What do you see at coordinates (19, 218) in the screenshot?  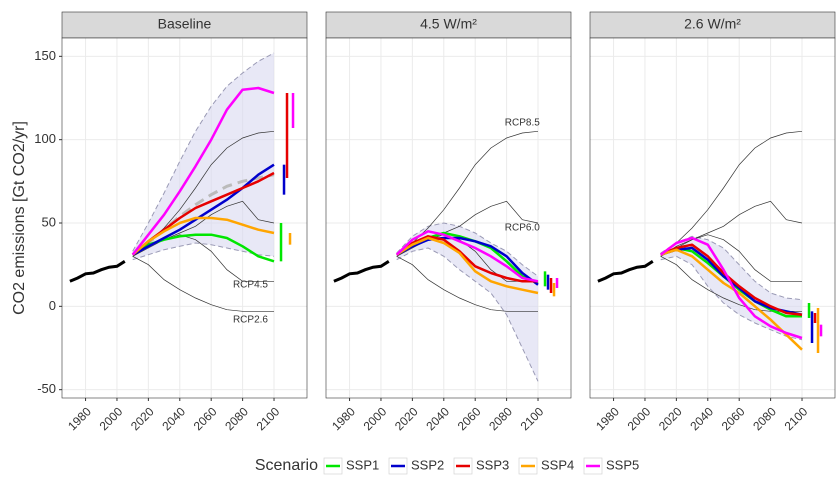 I see `y-axis-label: CO2 emissions [Gt CO2/yr]` at bounding box center [19, 218].